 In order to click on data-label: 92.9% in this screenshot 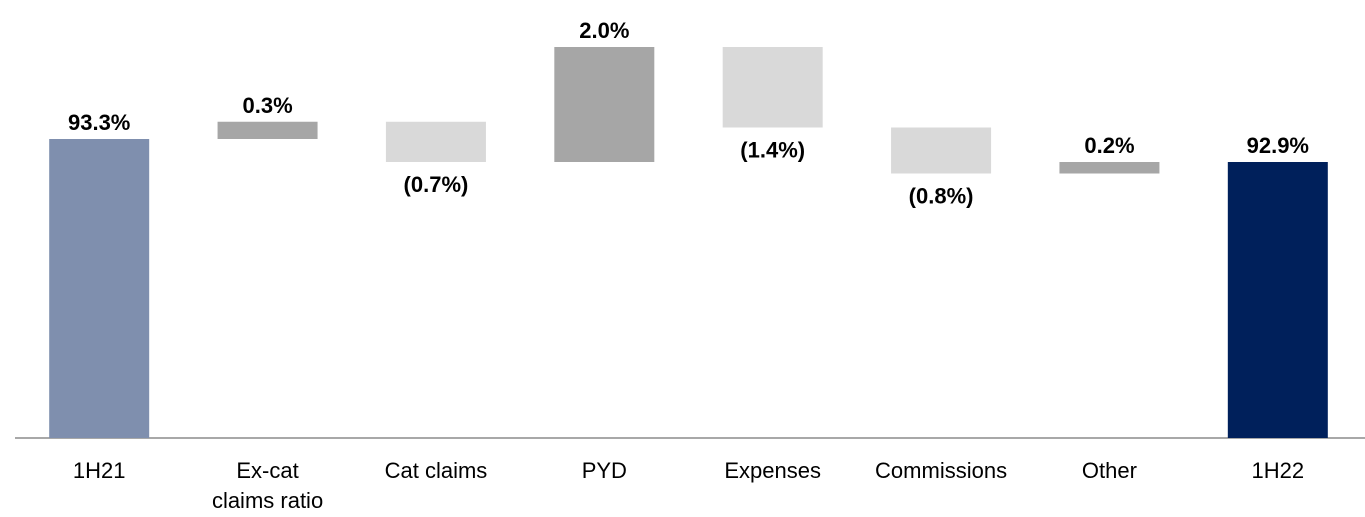, I will do `click(1278, 145)`.